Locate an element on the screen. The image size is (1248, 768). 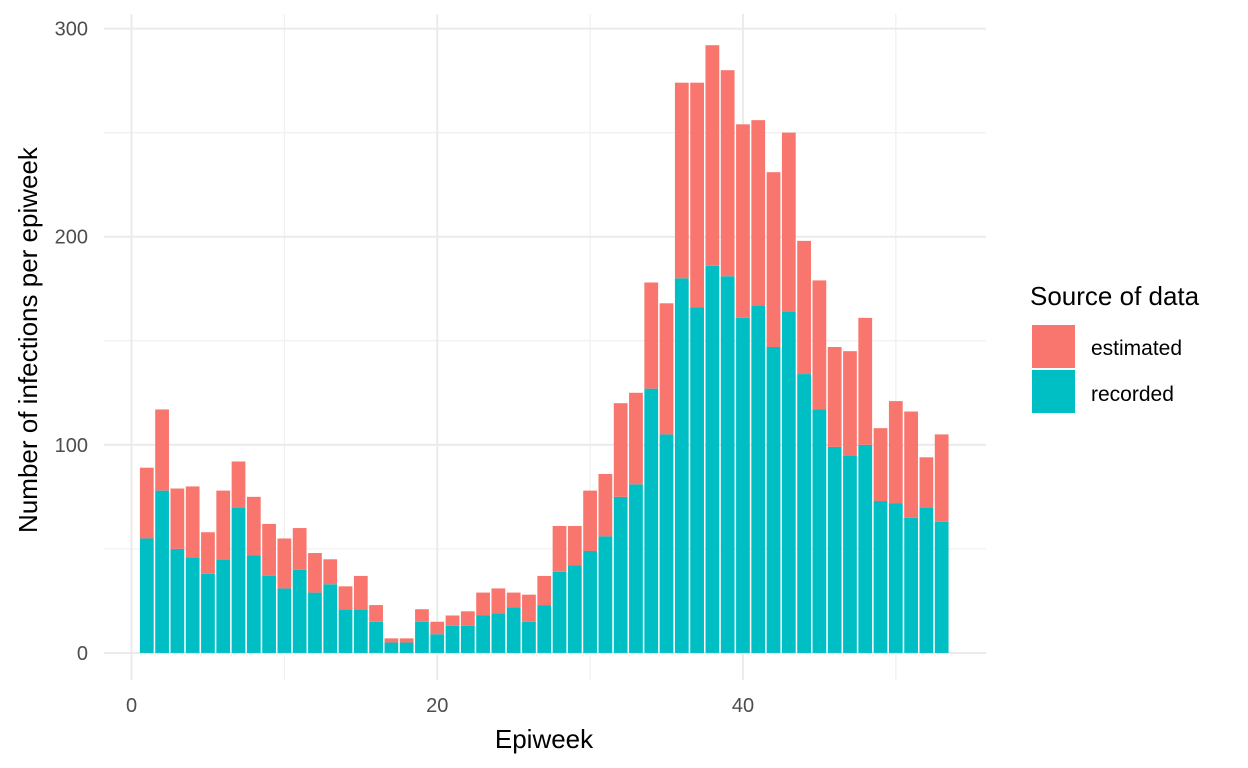
legend: Source of data estimated recorded is located at coordinates (1115, 347).